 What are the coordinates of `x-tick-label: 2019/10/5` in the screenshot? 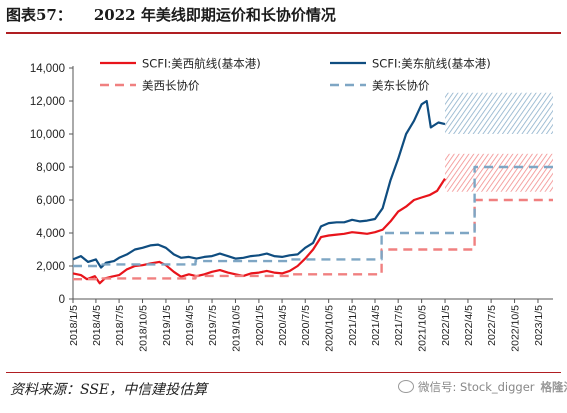 It's located at (236, 328).